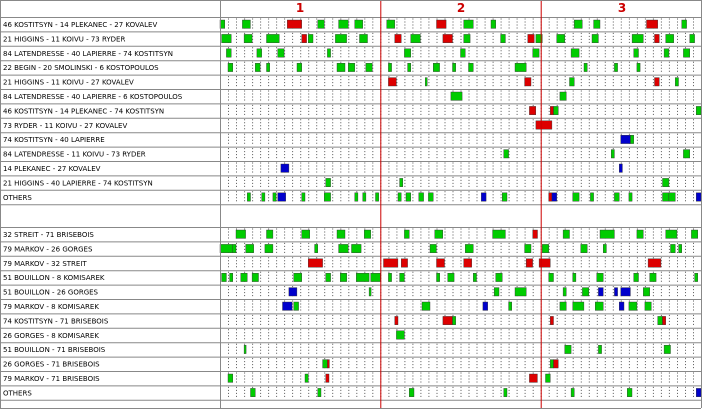 The height and width of the screenshot is (409, 702). I want to click on row-label: 79 MARKOV - 71 BRISEBOIS, so click(51, 379).